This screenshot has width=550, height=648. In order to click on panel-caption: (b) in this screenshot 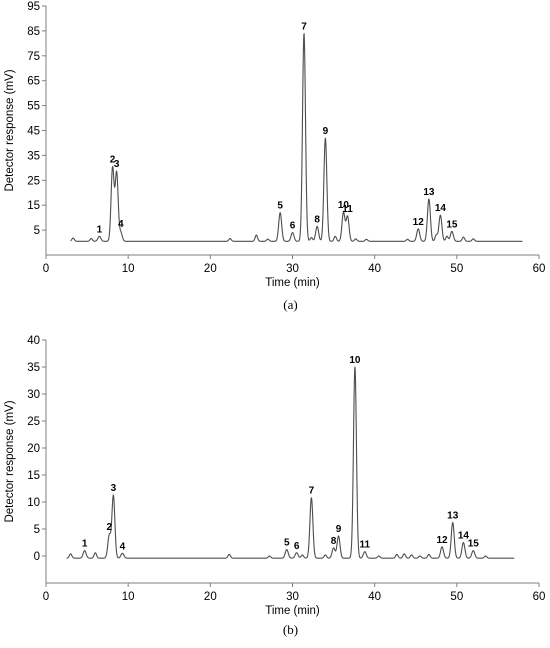, I will do `click(290, 629)`.